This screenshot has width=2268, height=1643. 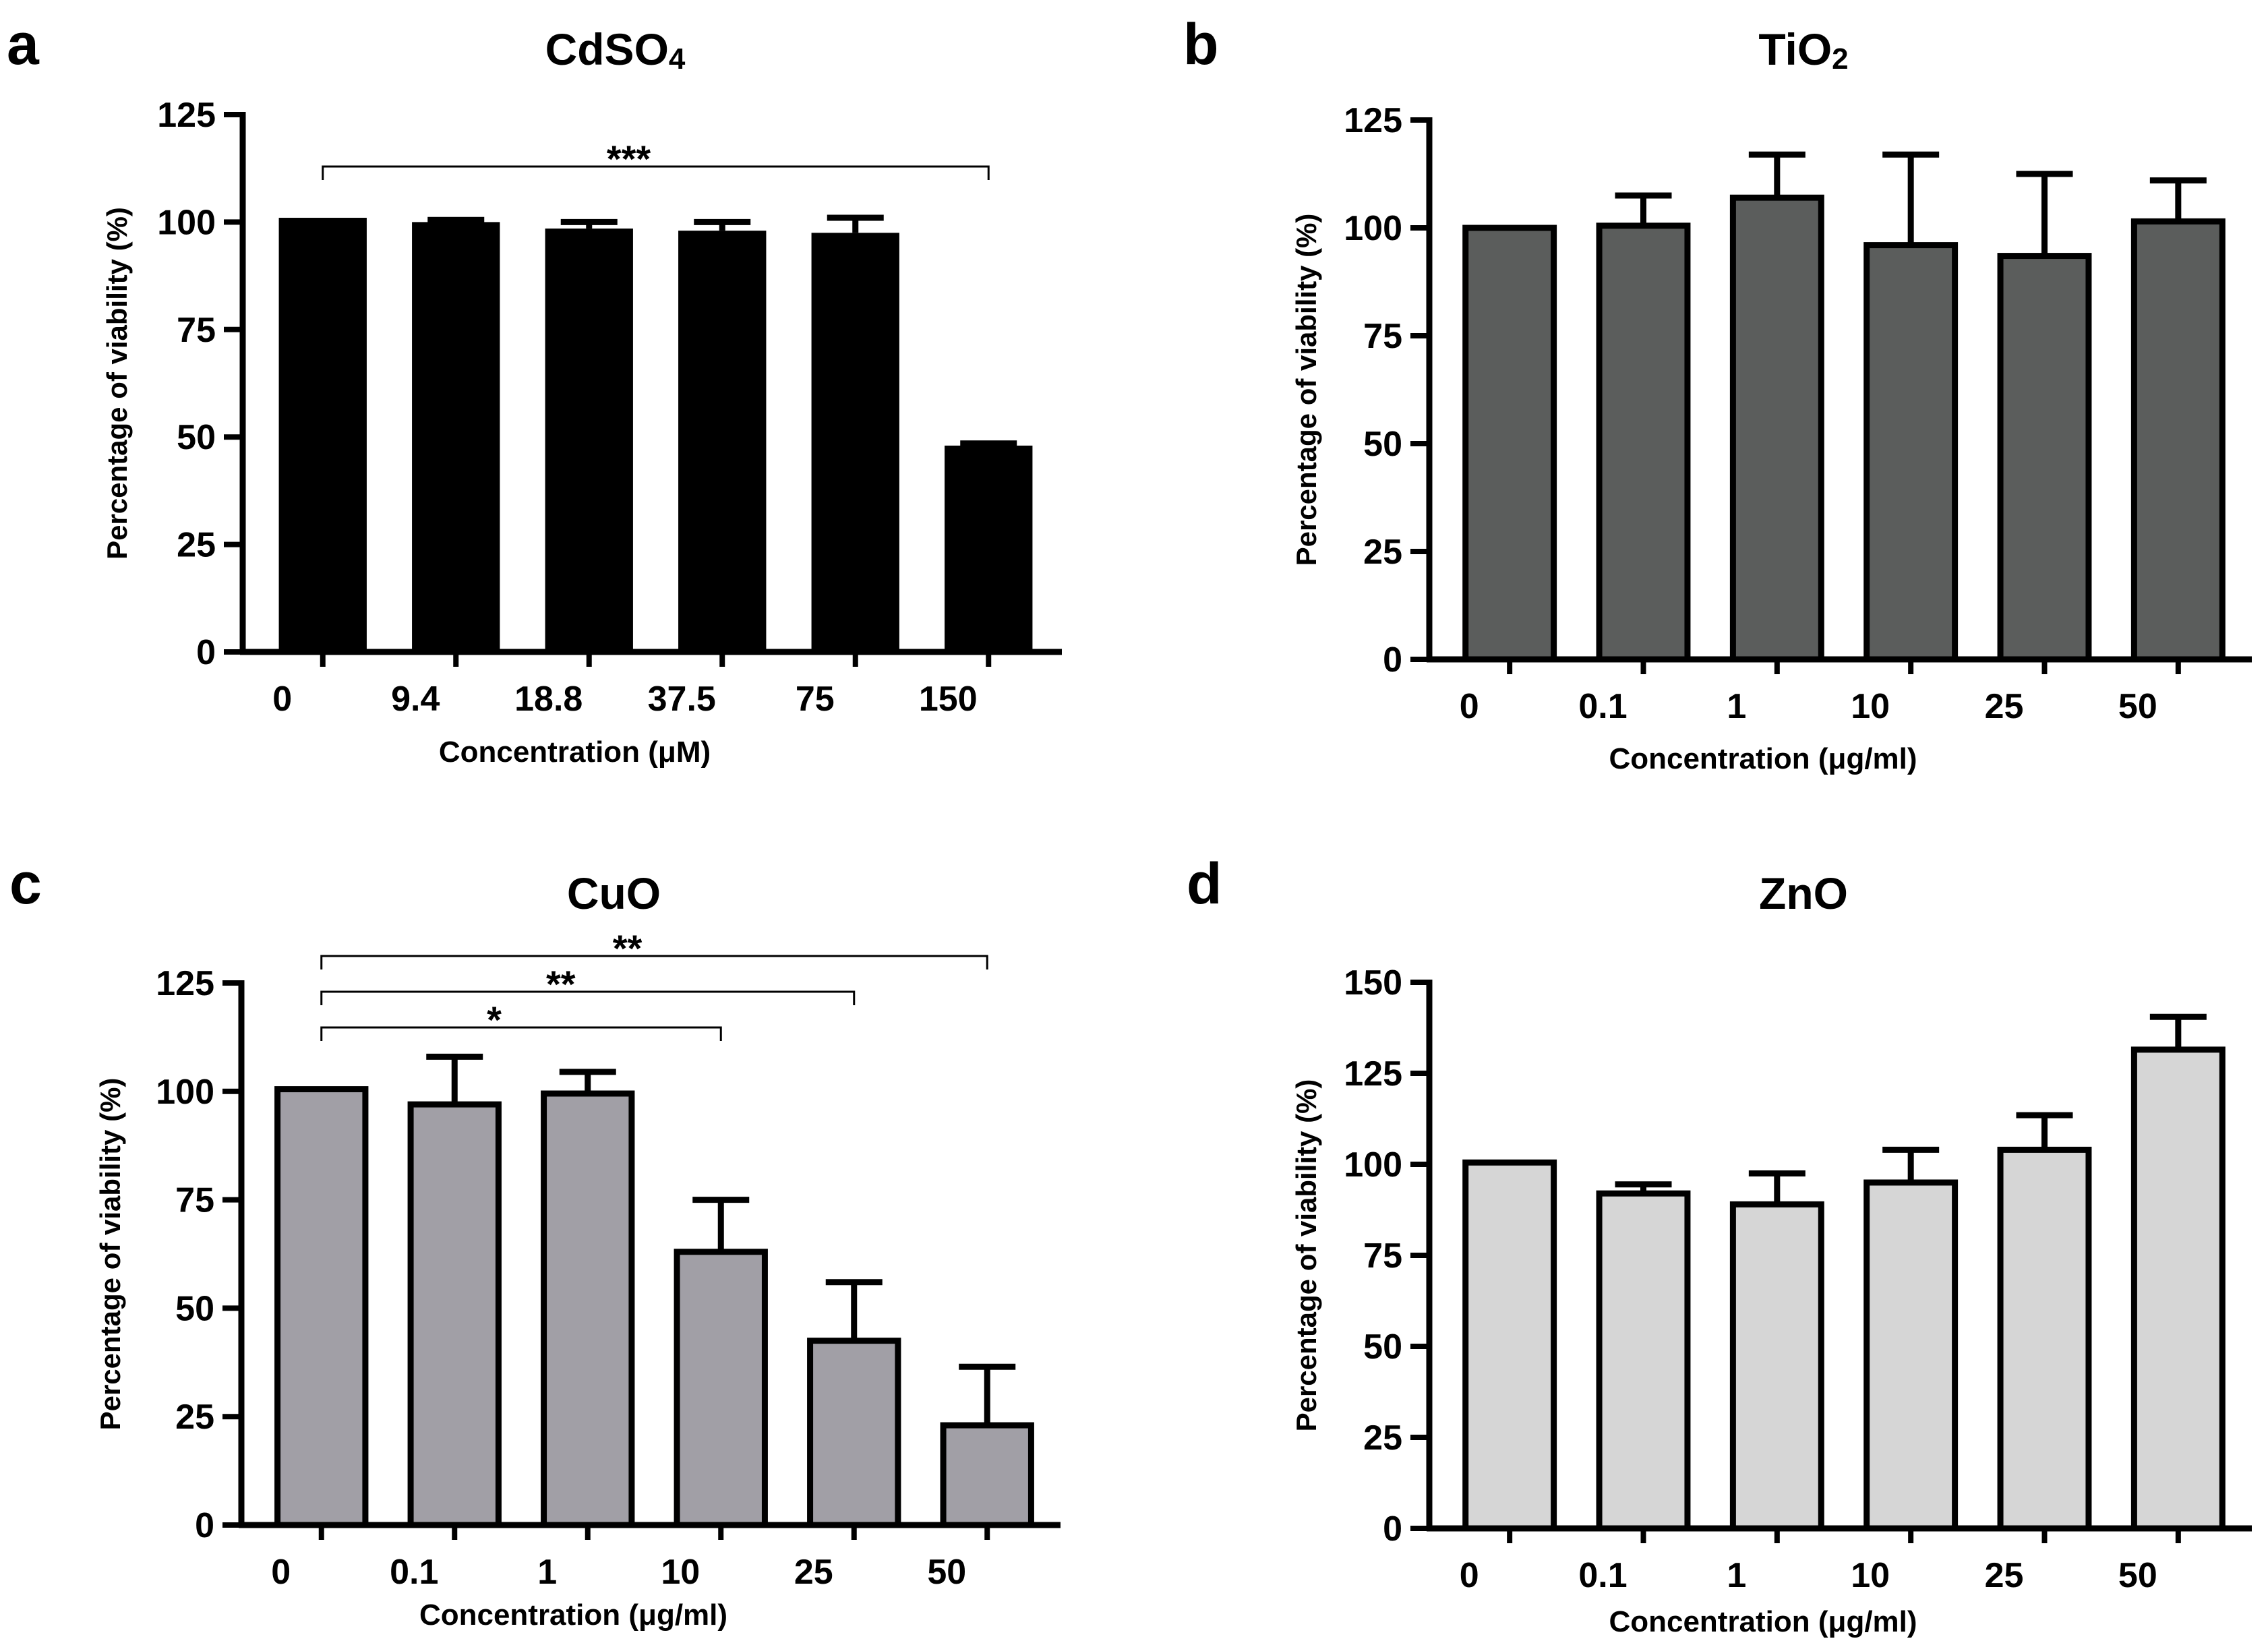 I want to click on y-tick-label-b-1: 25, so click(x=1382, y=552).